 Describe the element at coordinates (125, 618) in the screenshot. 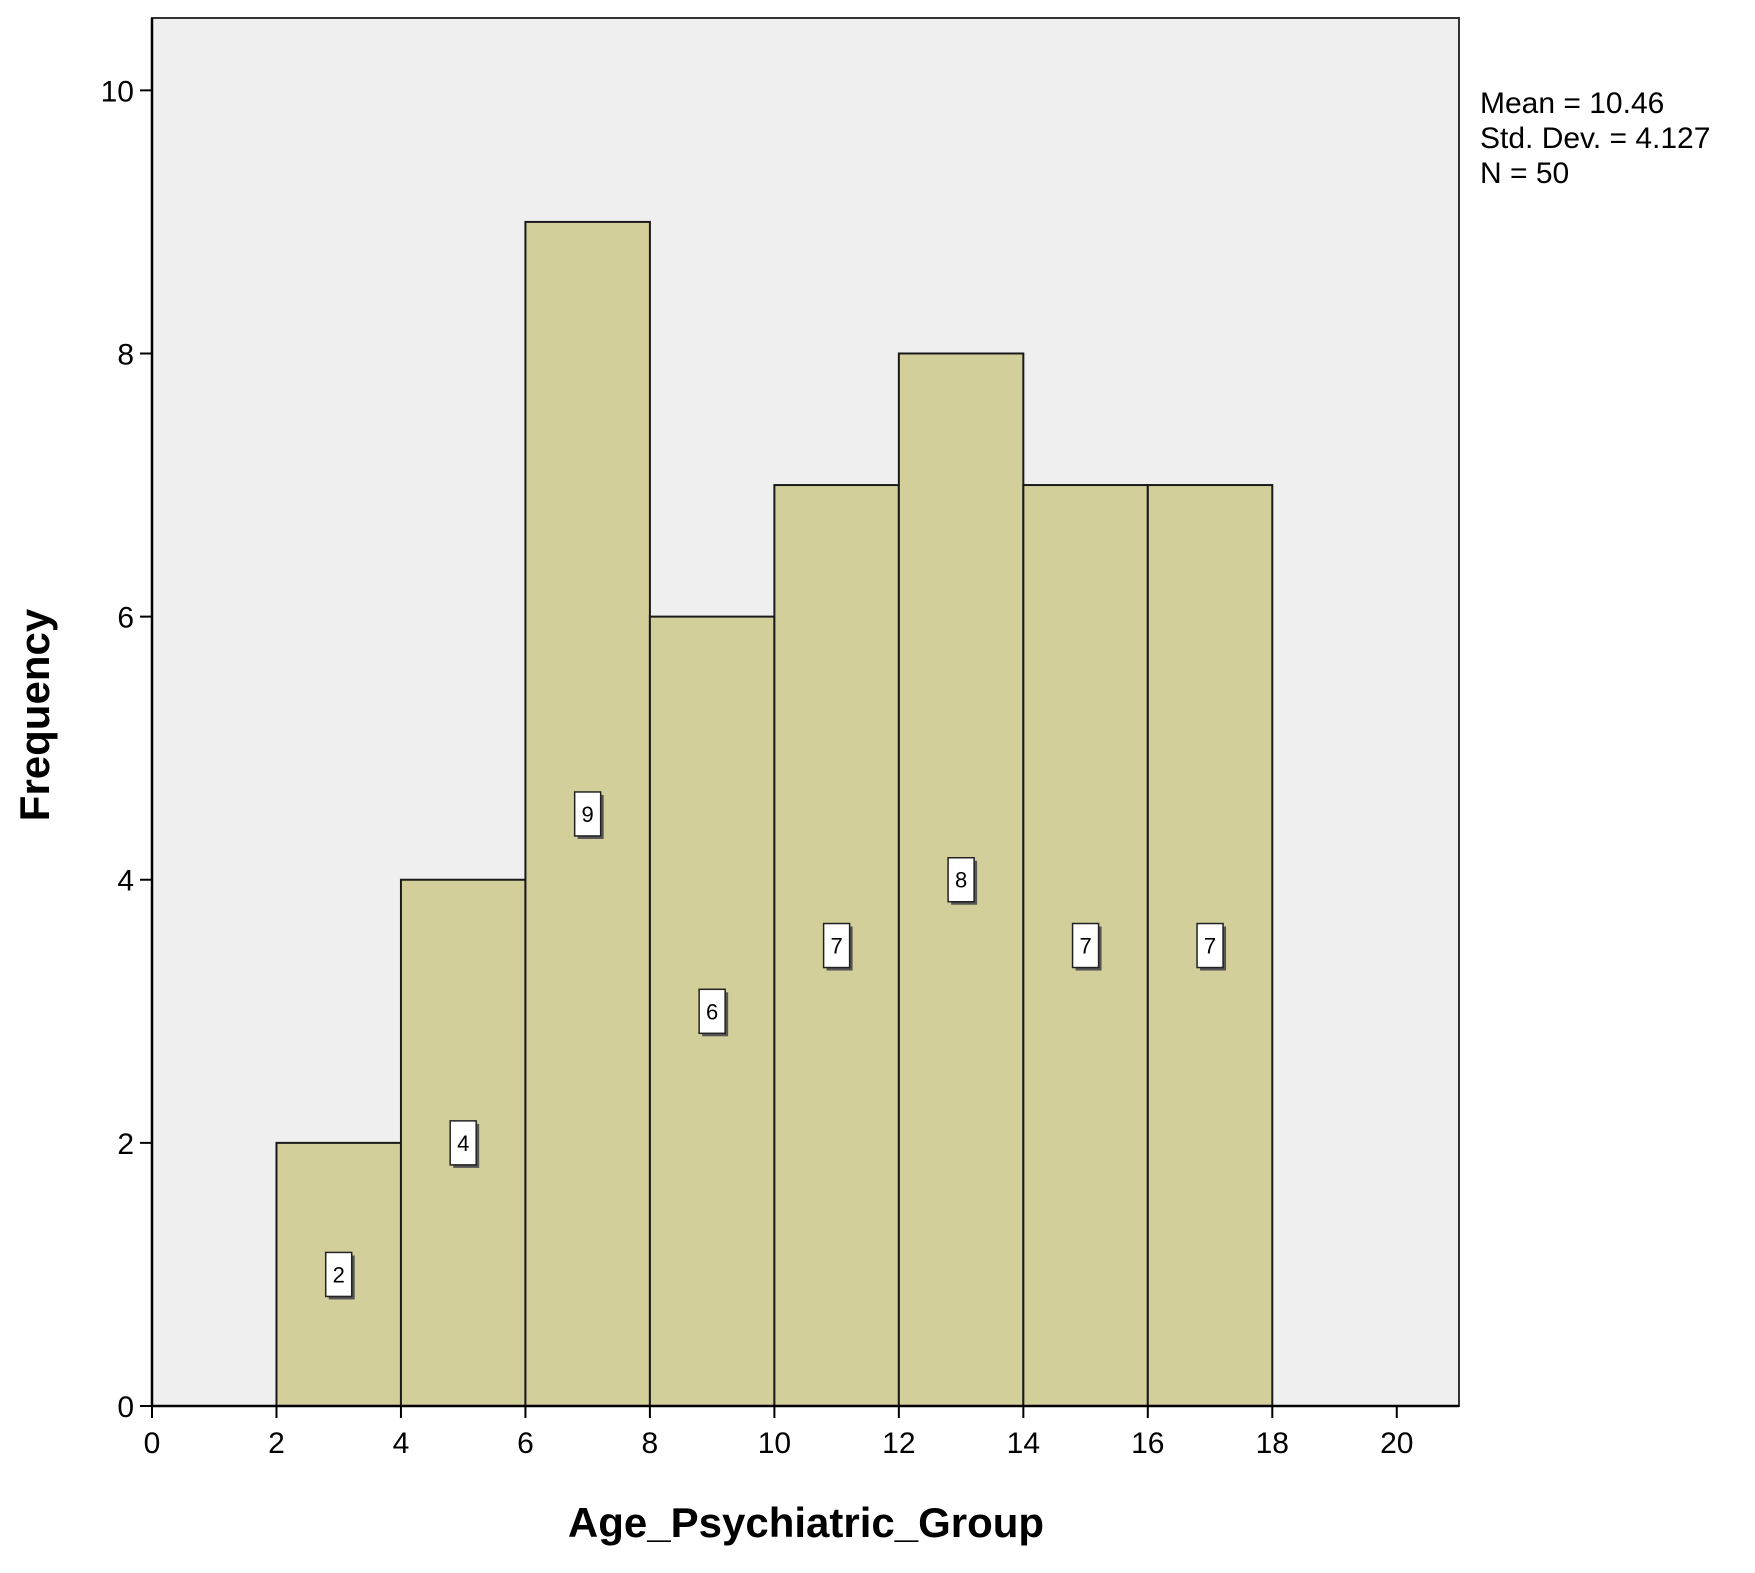

I see `y-tick-label: 6` at that location.